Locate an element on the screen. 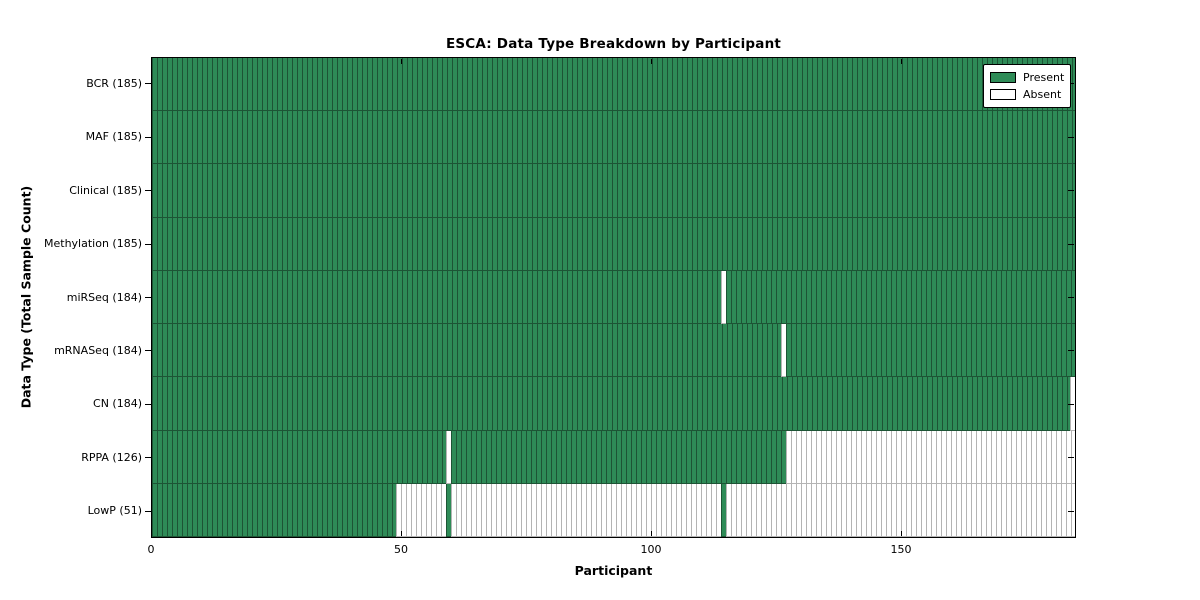 The image size is (1200, 600). legend-entry-label: Absent is located at coordinates (1042, 94).